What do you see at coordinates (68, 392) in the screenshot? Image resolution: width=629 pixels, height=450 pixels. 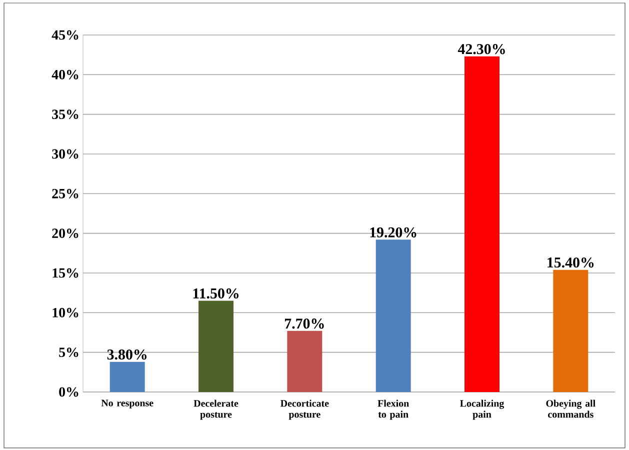 I see `y-tick-label: 0%` at bounding box center [68, 392].